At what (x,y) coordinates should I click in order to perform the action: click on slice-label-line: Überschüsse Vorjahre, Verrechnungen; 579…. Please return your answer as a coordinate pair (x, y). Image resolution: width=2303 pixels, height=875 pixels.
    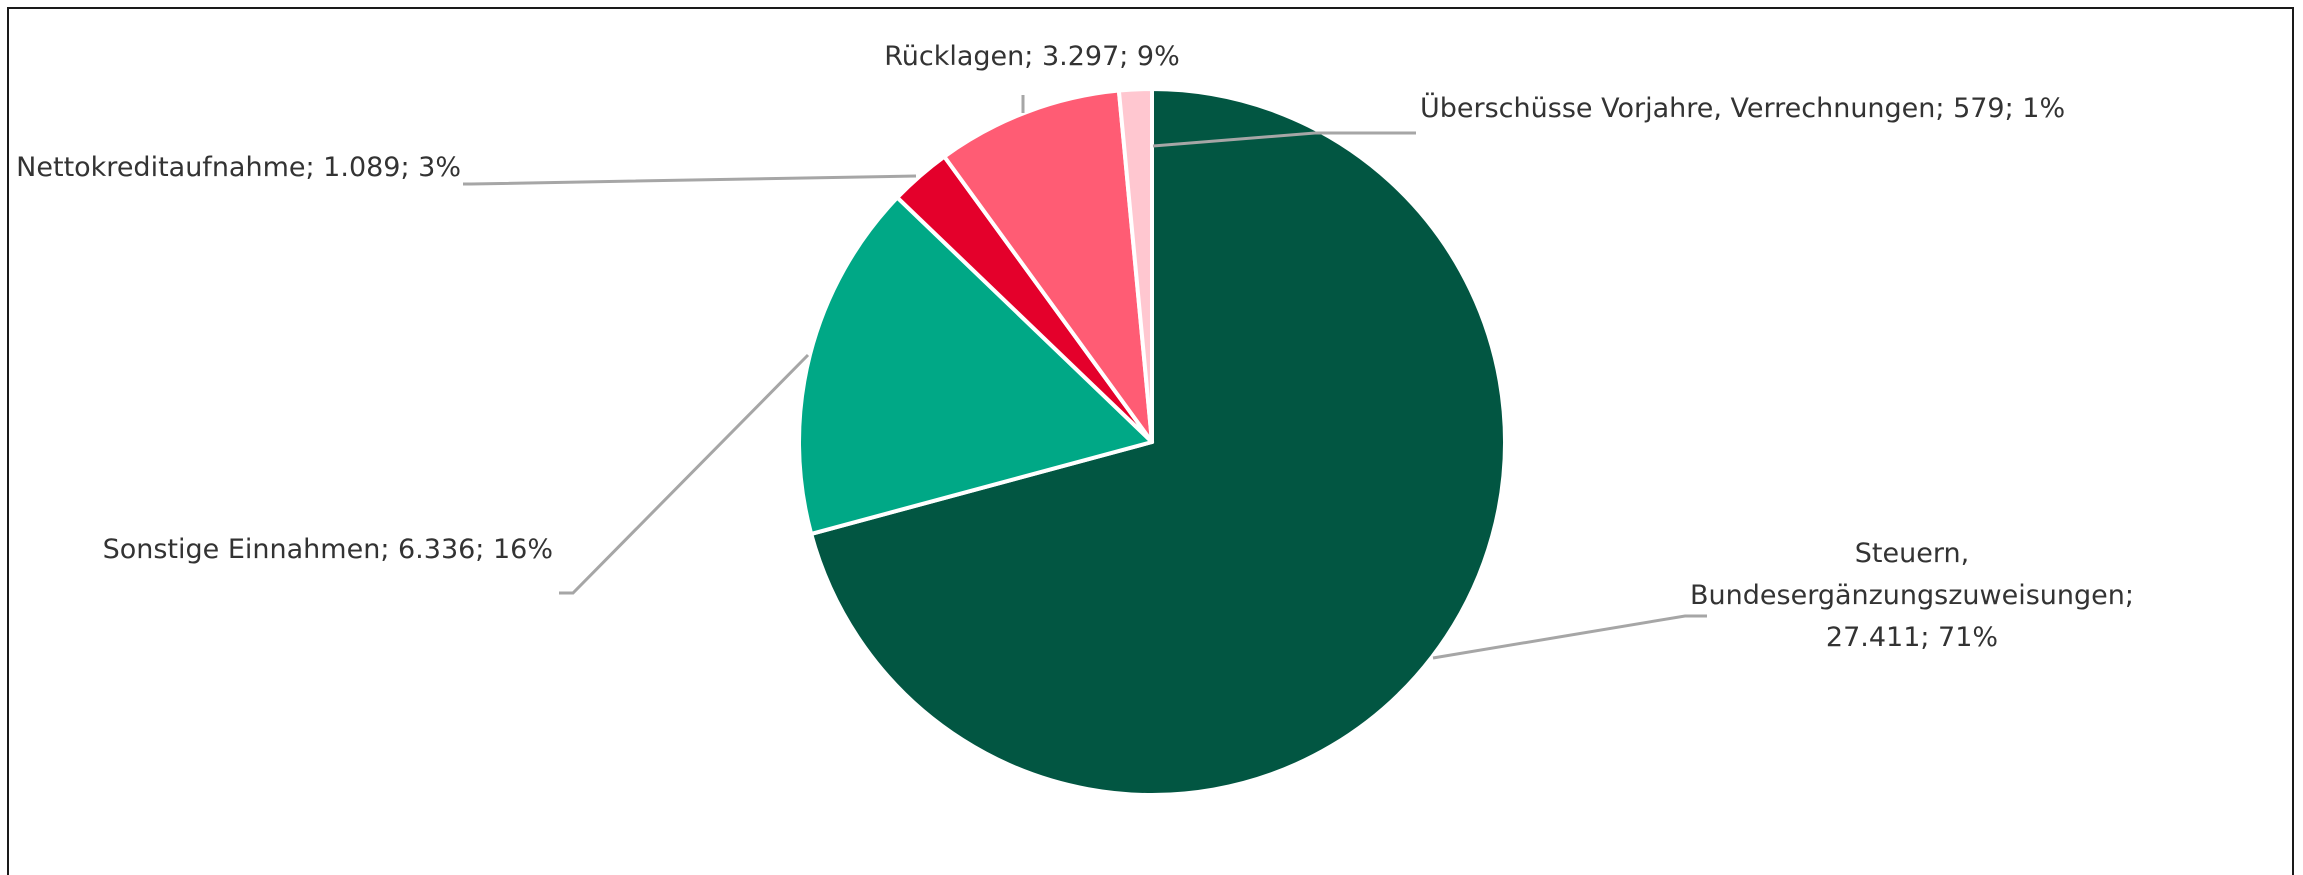
    Looking at the image, I should click on (1742, 108).